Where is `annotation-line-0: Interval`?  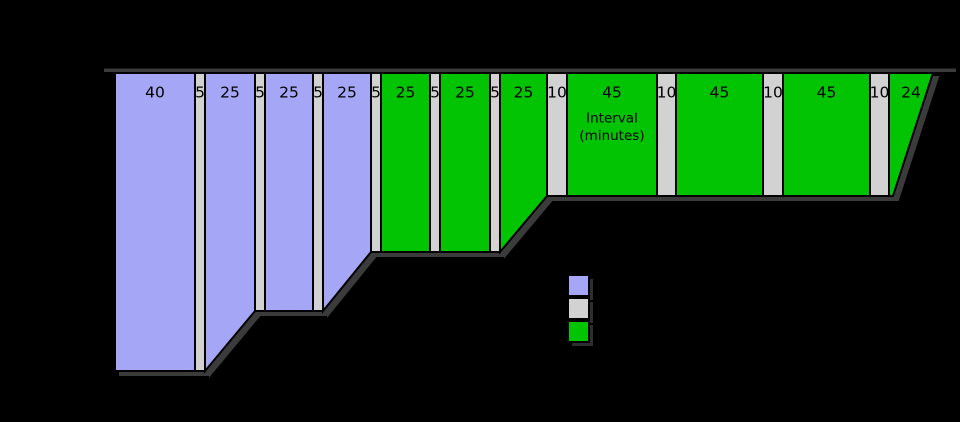
annotation-line-0: Interval is located at coordinates (612, 119).